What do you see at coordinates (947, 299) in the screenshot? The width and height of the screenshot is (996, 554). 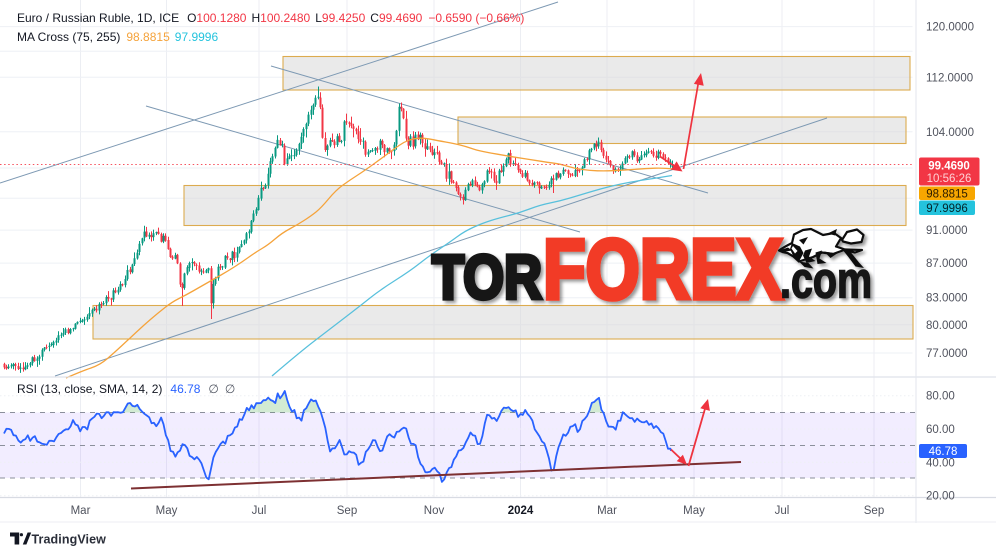 I see `svg-text: 83.0000` at bounding box center [947, 299].